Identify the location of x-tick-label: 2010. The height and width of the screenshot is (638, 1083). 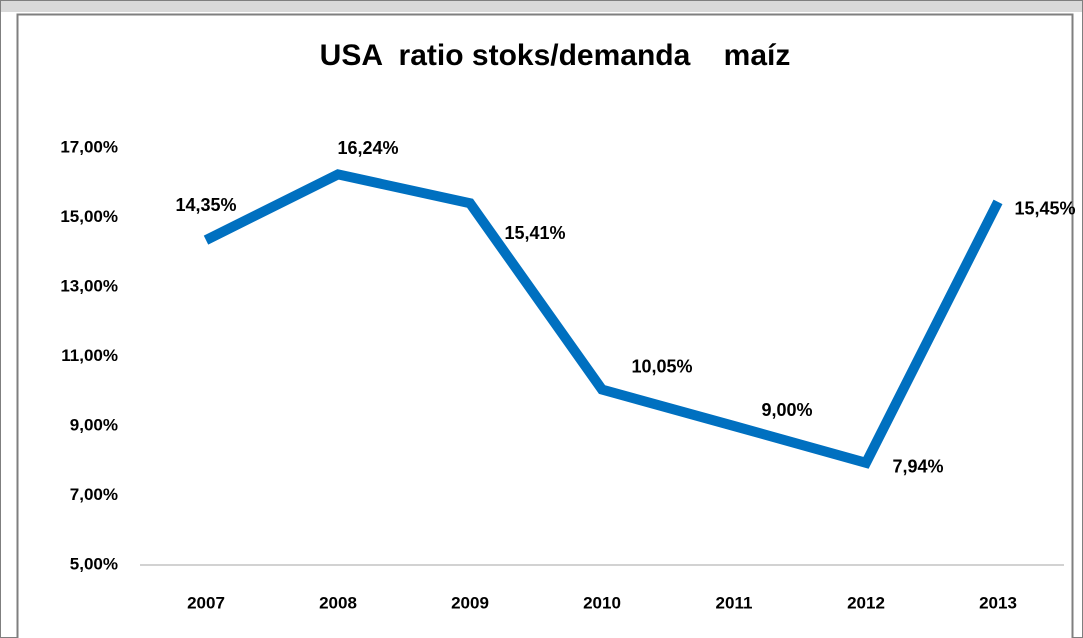
(602, 602).